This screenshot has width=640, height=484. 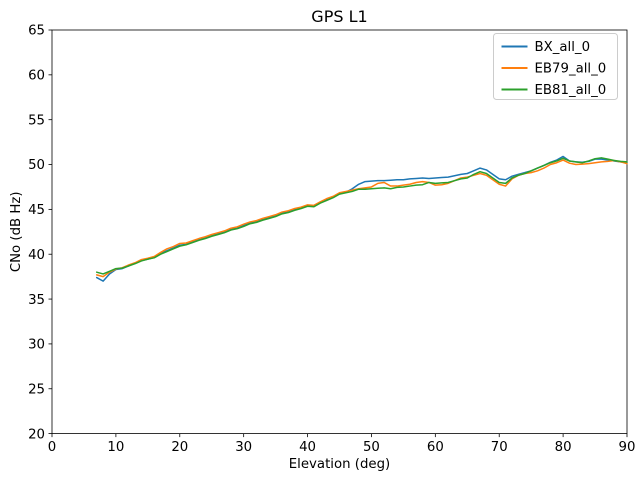 What do you see at coordinates (342, 444) in the screenshot?
I see `x-axis-ticks: 0 10 20 30 40 50 60 70 80 90` at bounding box center [342, 444].